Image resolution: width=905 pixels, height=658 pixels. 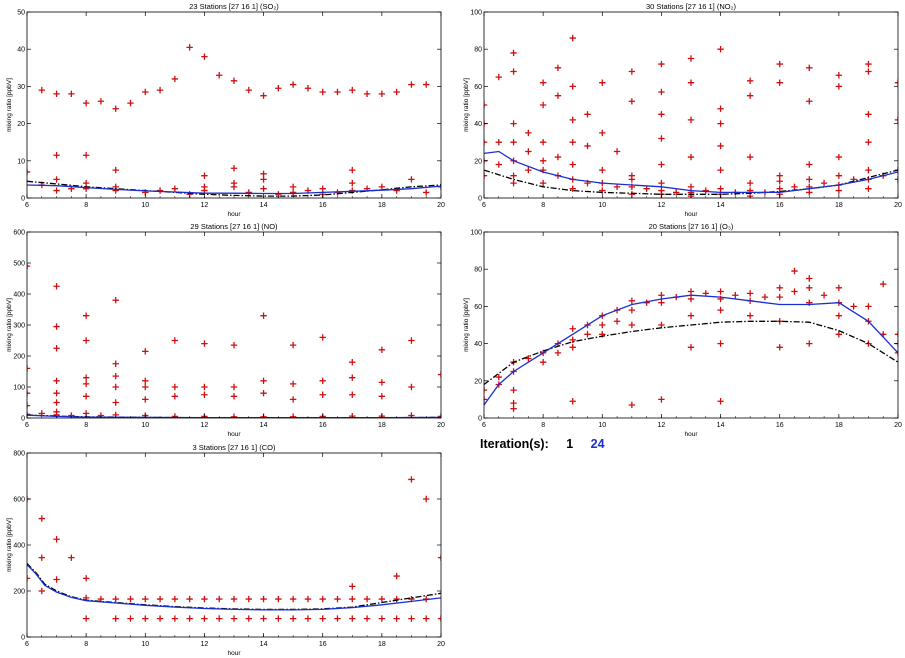 I want to click on observed-points, so click(x=234, y=340).